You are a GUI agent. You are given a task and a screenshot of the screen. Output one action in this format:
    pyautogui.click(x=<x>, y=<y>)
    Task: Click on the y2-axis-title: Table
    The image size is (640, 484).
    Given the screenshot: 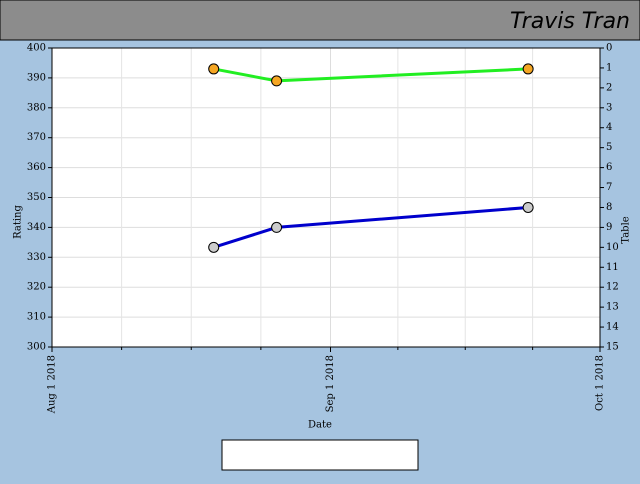 What is the action you would take?
    pyautogui.click(x=626, y=229)
    